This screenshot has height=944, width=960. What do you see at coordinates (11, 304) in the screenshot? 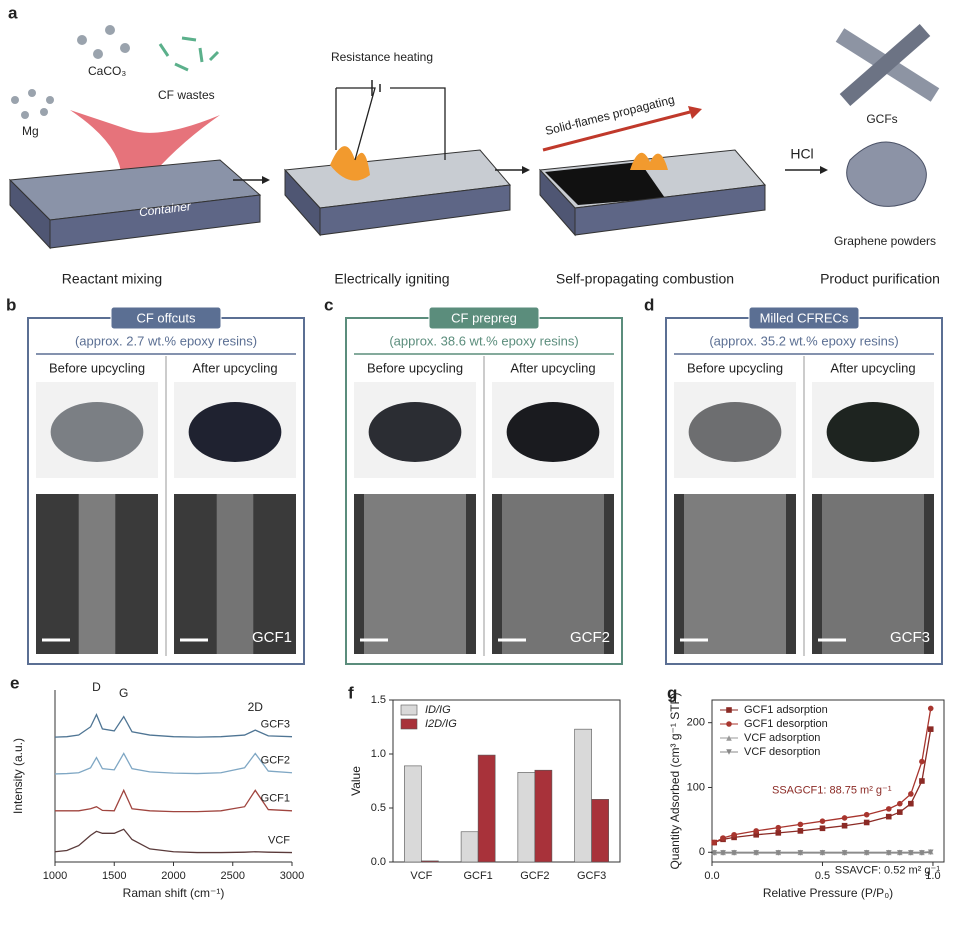
I see `panel-letter: b` at bounding box center [11, 304].